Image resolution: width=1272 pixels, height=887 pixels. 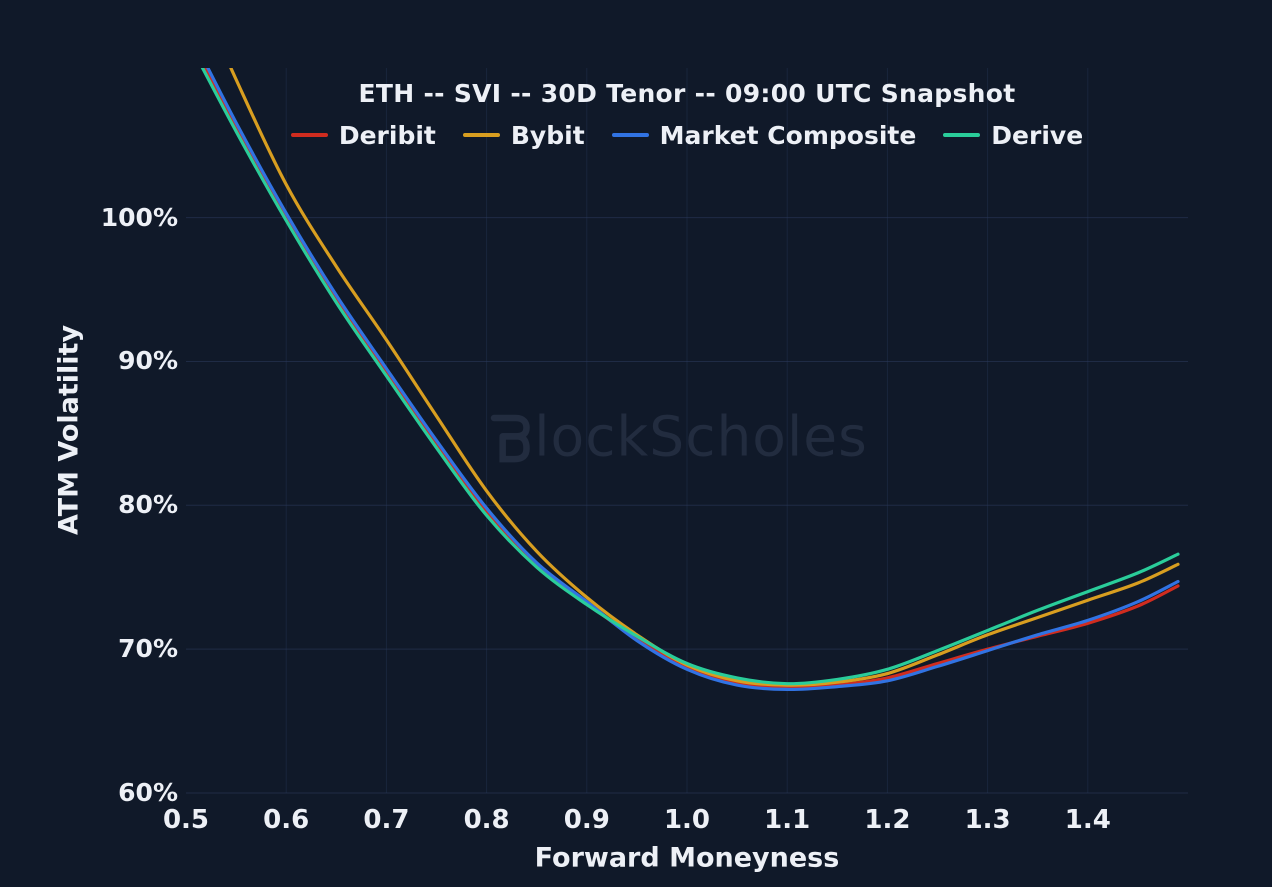 I want to click on x-tick-label: 0.8, so click(x=486, y=820).